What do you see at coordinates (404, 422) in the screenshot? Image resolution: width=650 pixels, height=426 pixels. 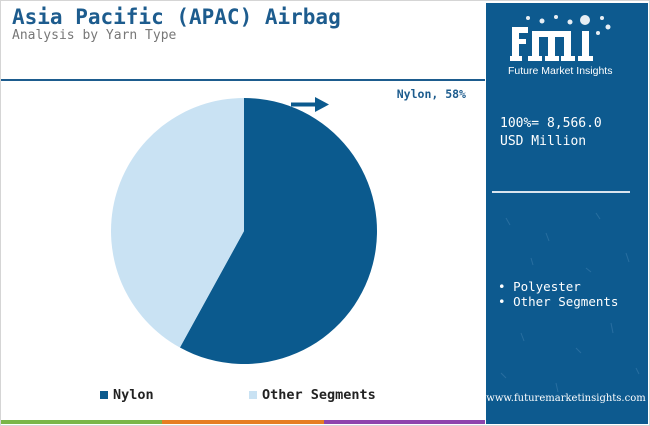 I see `brand-bar-purple` at bounding box center [404, 422].